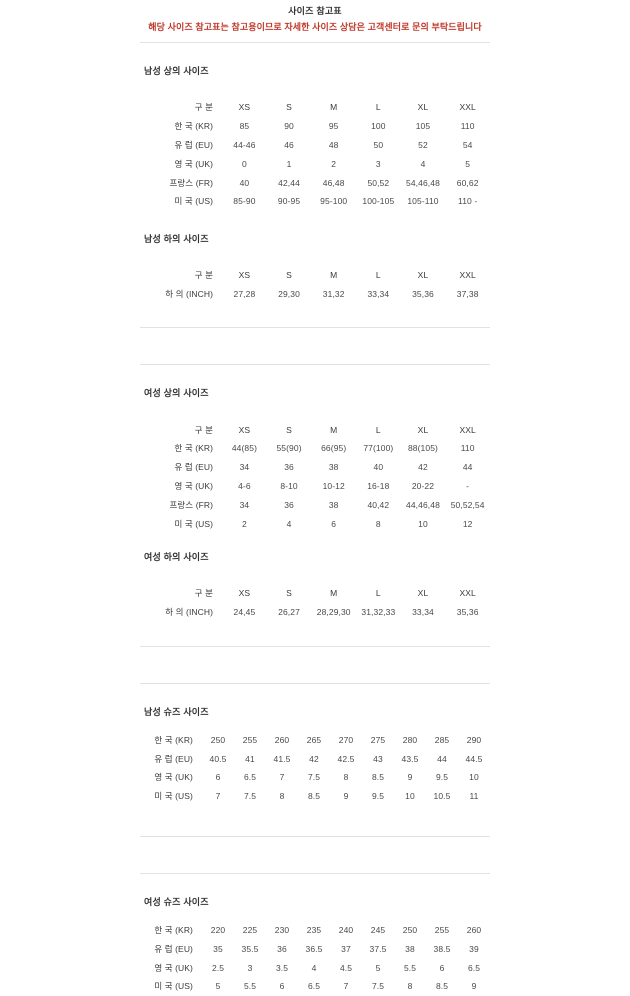 The image size is (630, 996). I want to click on size-cell: 40, so click(244, 182).